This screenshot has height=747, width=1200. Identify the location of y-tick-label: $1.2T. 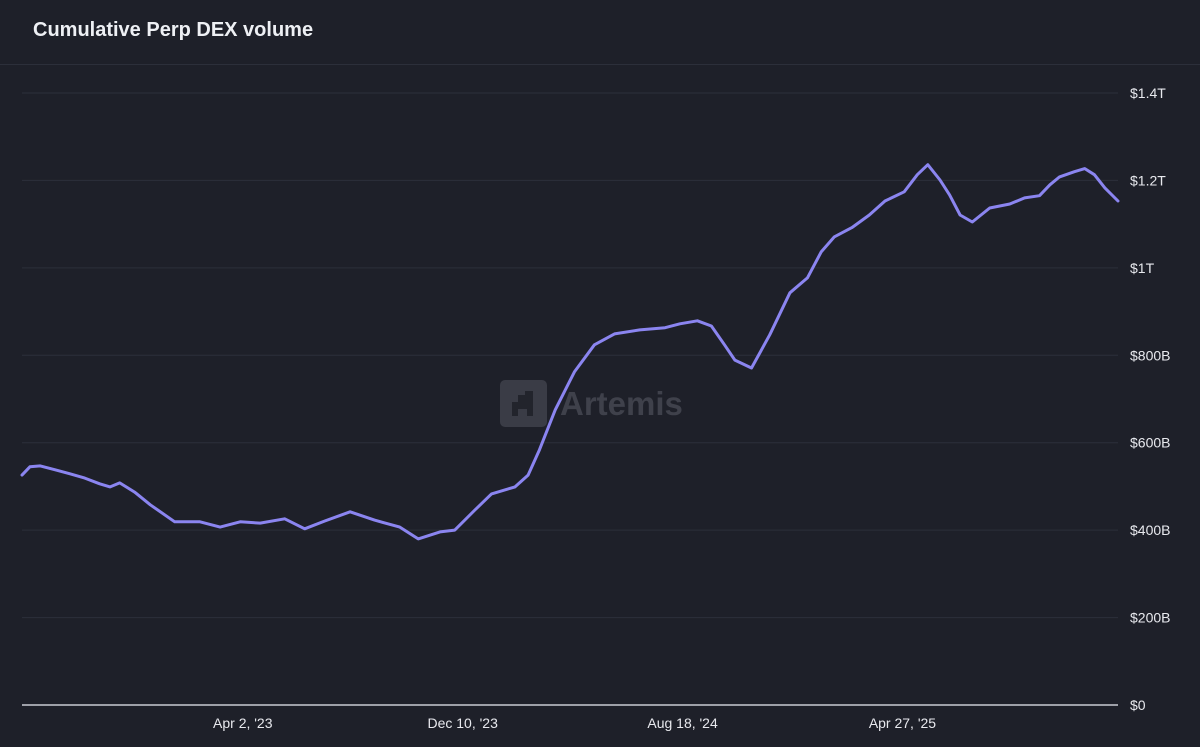
(1148, 180).